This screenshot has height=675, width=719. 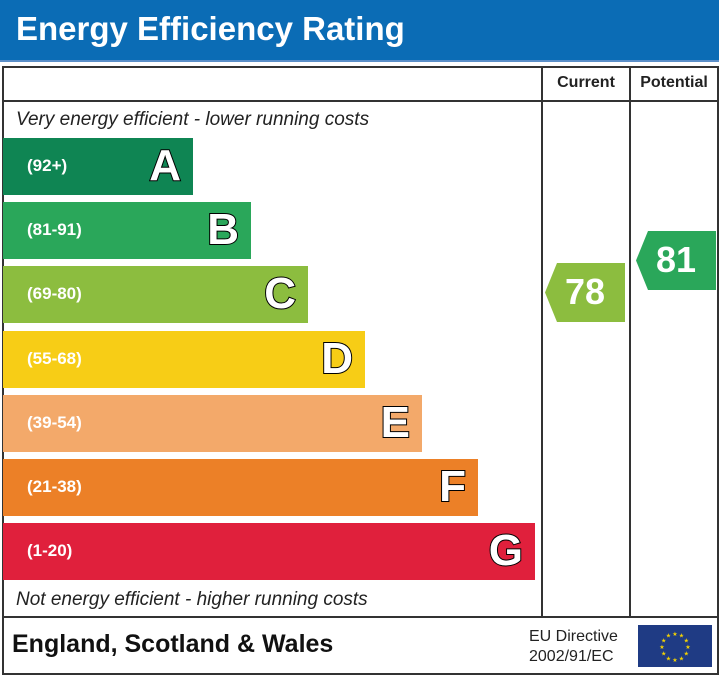 I want to click on eu-directive: EU Directive 2002/91/EC, so click(x=573, y=647).